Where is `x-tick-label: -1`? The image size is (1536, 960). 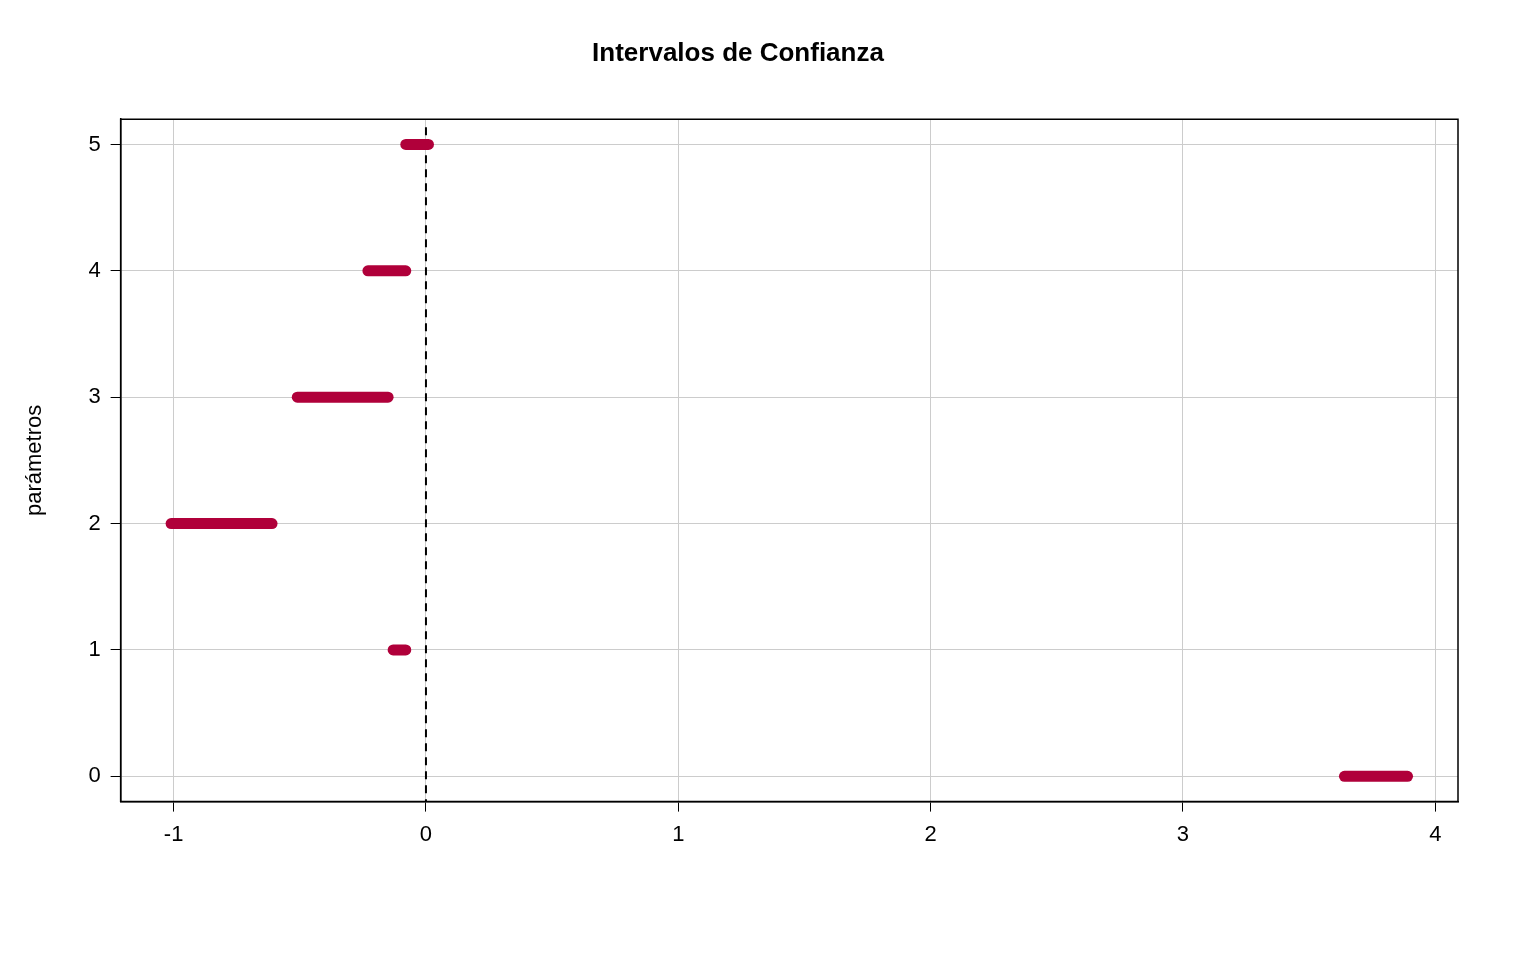
x-tick-label: -1 is located at coordinates (173, 833).